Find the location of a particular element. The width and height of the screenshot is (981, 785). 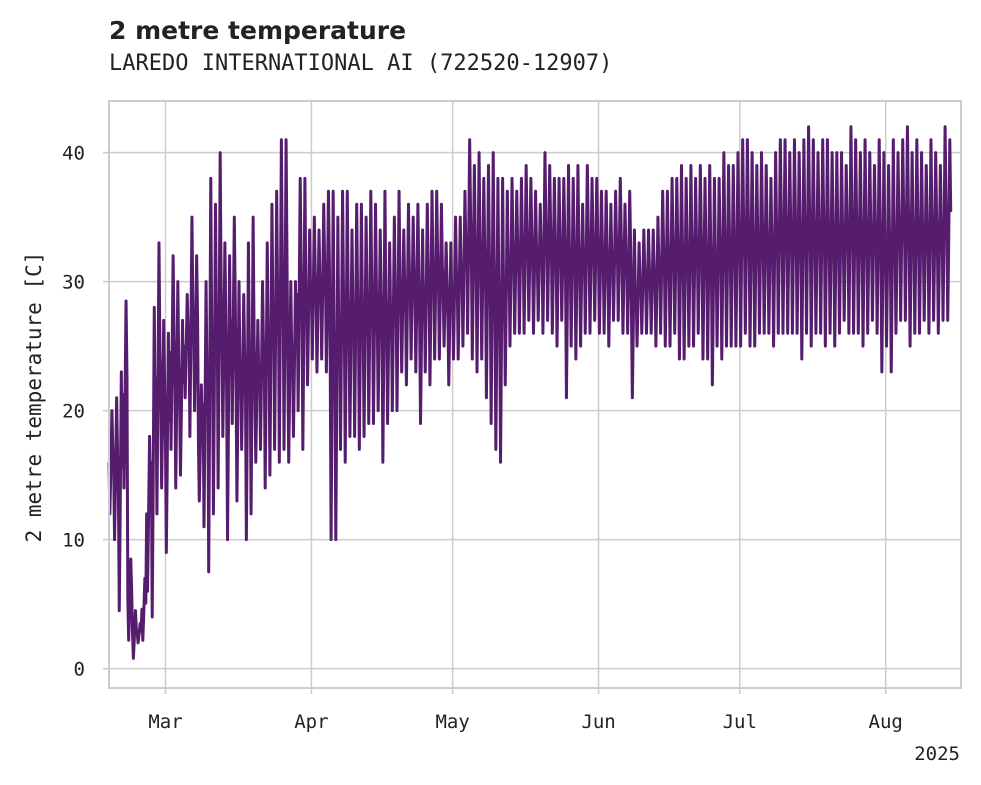

x-tick-label: Apr is located at coordinates (311, 722).